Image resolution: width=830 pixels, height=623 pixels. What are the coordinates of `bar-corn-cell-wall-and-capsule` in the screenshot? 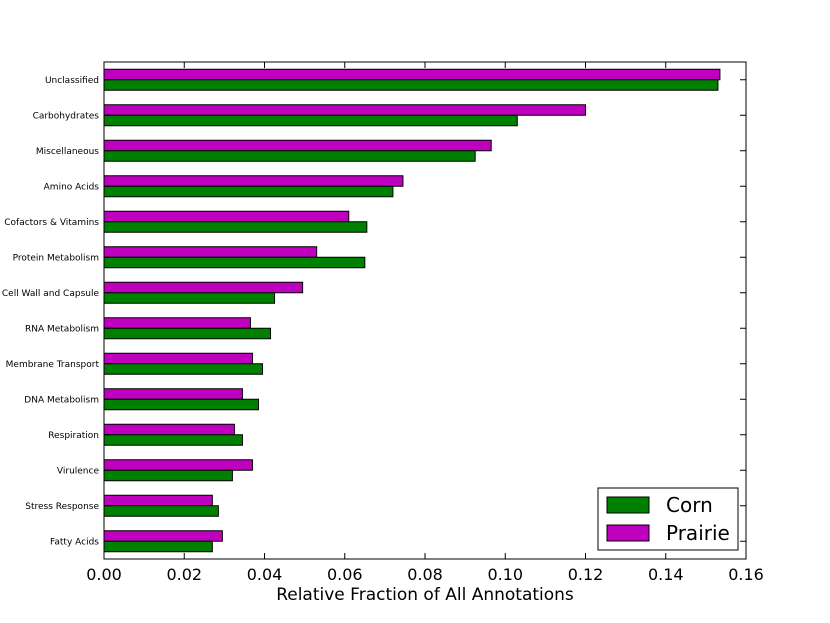 It's located at (189, 298).